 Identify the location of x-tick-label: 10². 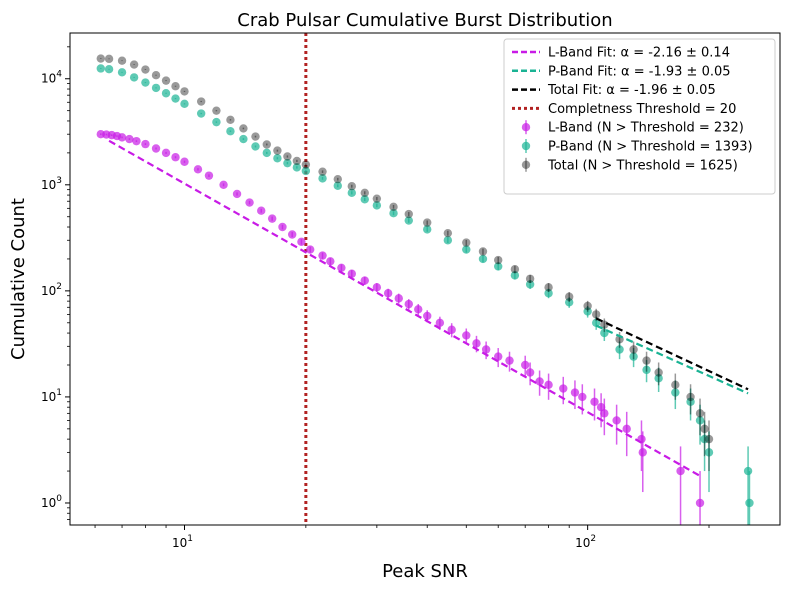
(585, 542).